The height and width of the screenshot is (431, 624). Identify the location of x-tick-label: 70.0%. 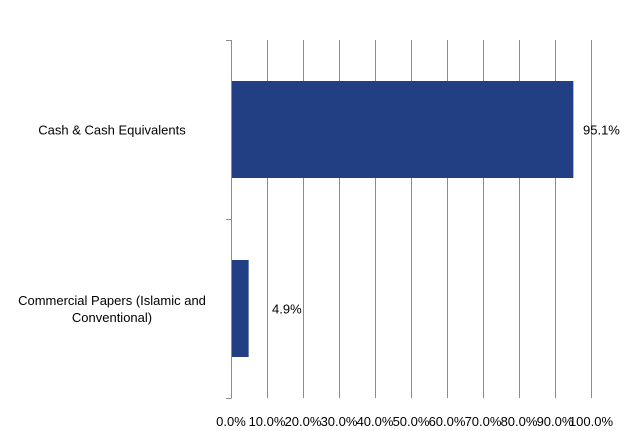
(483, 421).